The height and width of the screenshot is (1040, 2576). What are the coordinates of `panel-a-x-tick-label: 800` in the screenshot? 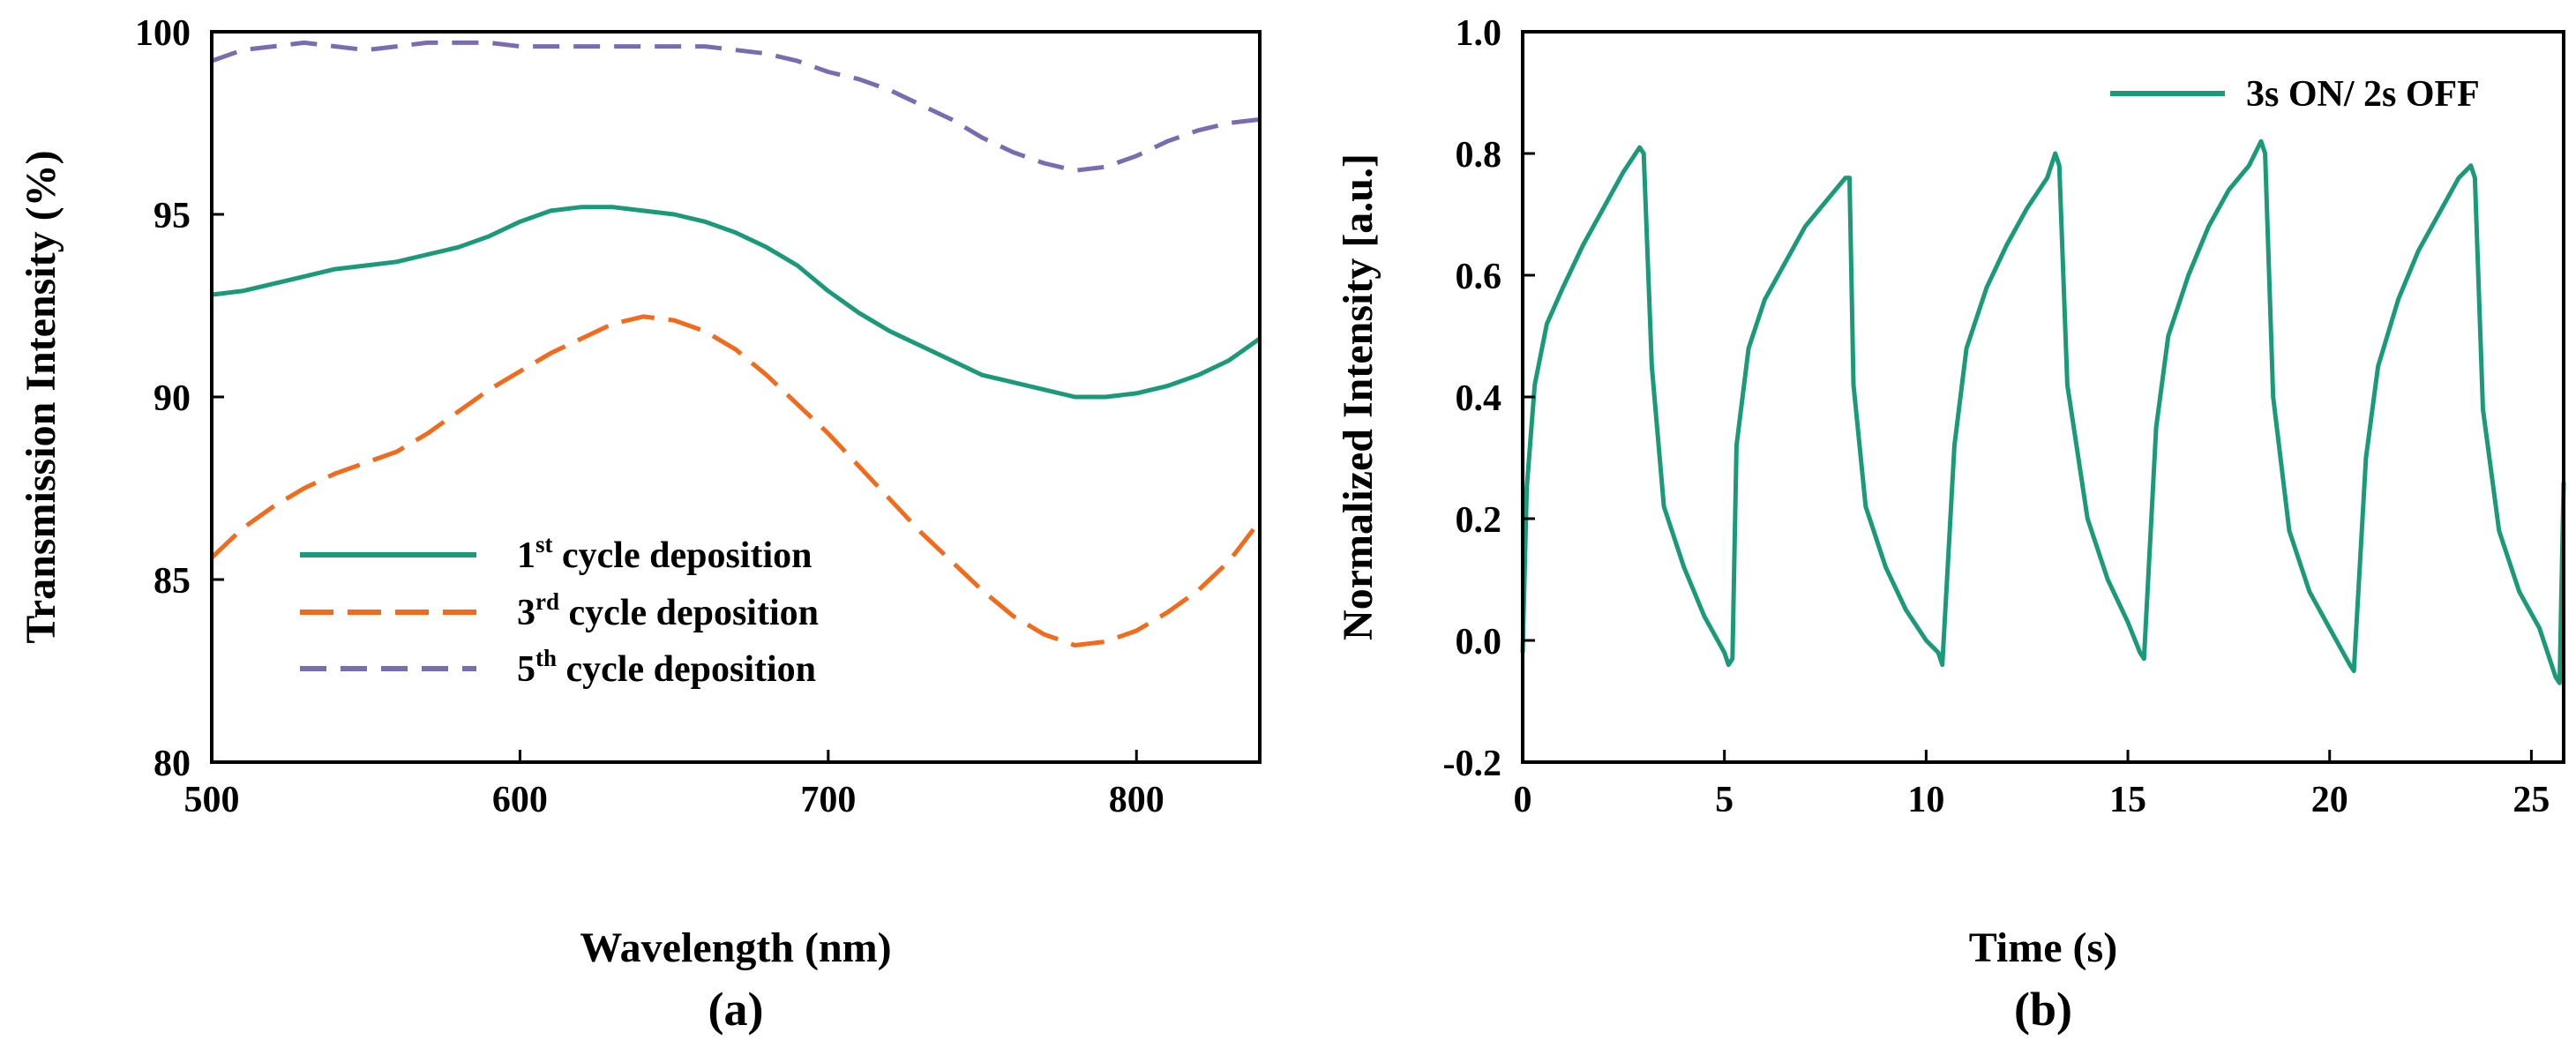 It's located at (1137, 800).